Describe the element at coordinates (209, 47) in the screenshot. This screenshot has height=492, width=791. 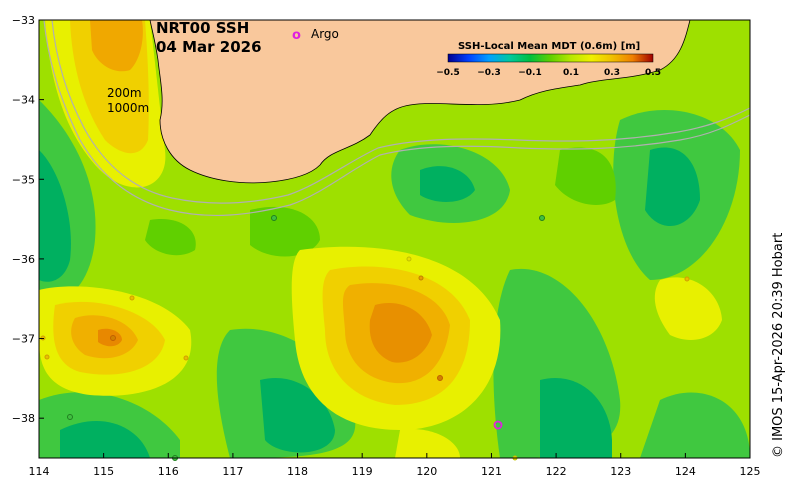
I see `map-title-line2: 04 Mar 2026` at that location.